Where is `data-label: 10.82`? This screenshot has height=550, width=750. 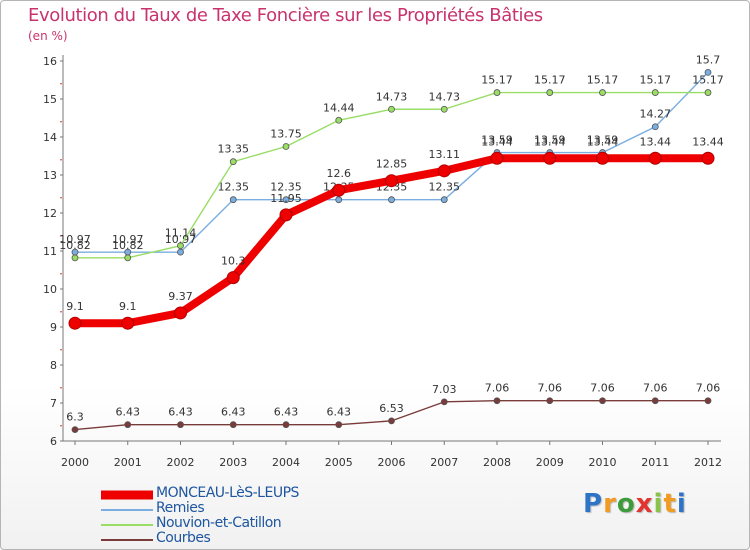
data-label: 10.82 is located at coordinates (75, 245).